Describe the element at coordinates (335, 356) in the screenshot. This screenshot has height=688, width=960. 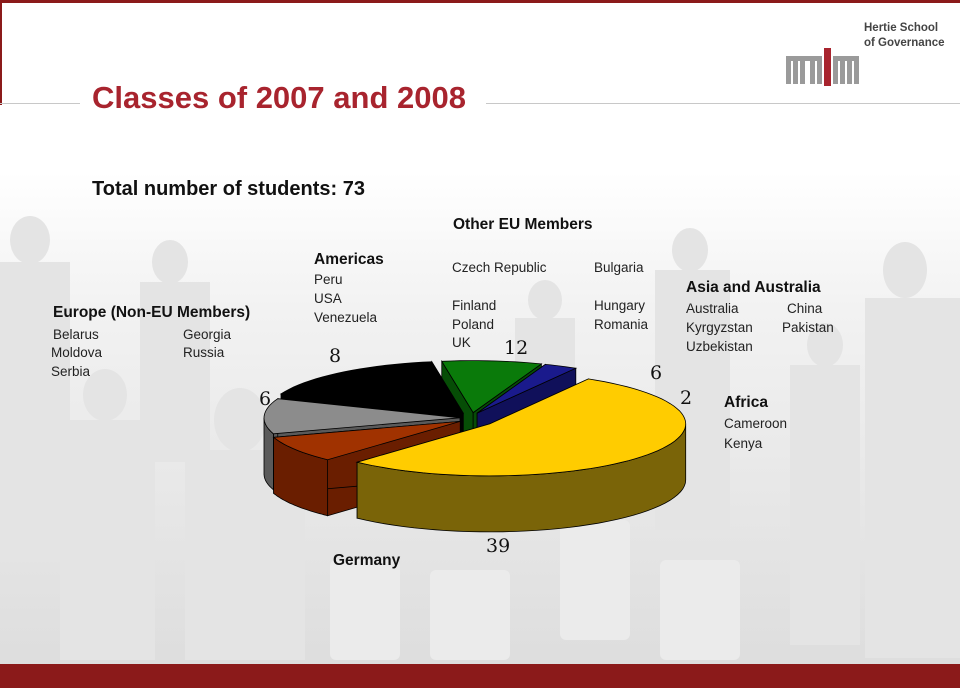
I see `value-label-americas: 8` at that location.